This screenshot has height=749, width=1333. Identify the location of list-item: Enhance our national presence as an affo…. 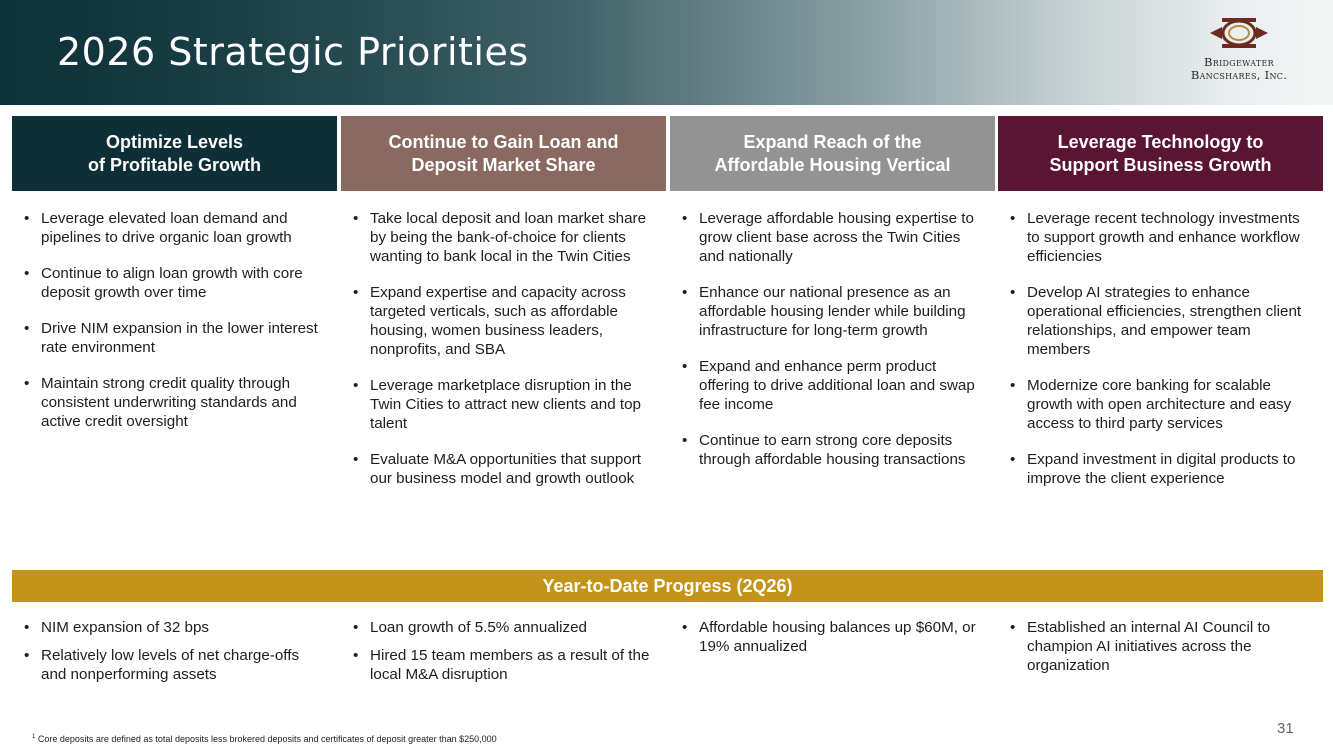
(832, 311).